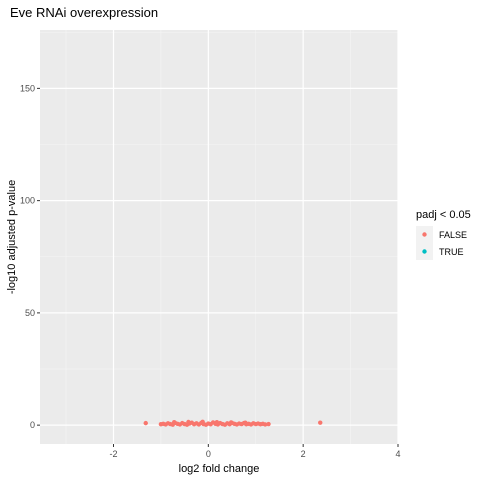 The height and width of the screenshot is (480, 480). Describe the element at coordinates (219, 469) in the screenshot. I see `x-axis-title: log2 fold change` at that location.